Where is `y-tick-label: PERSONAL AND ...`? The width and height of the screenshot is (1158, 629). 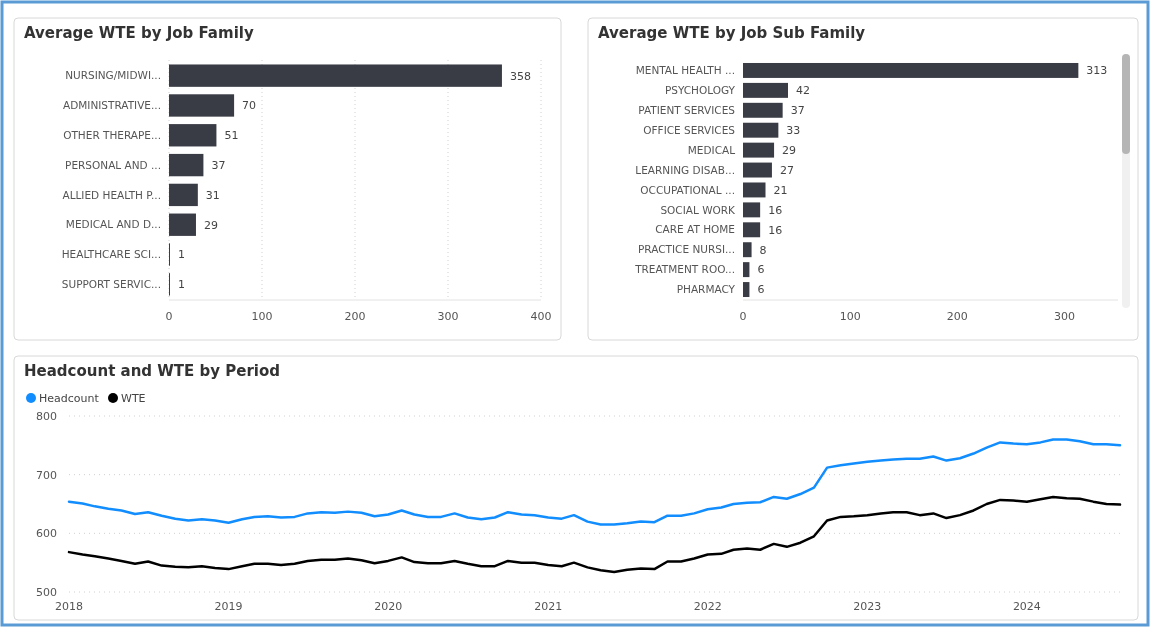 y-tick-label: PERSONAL AND ... is located at coordinates (113, 164).